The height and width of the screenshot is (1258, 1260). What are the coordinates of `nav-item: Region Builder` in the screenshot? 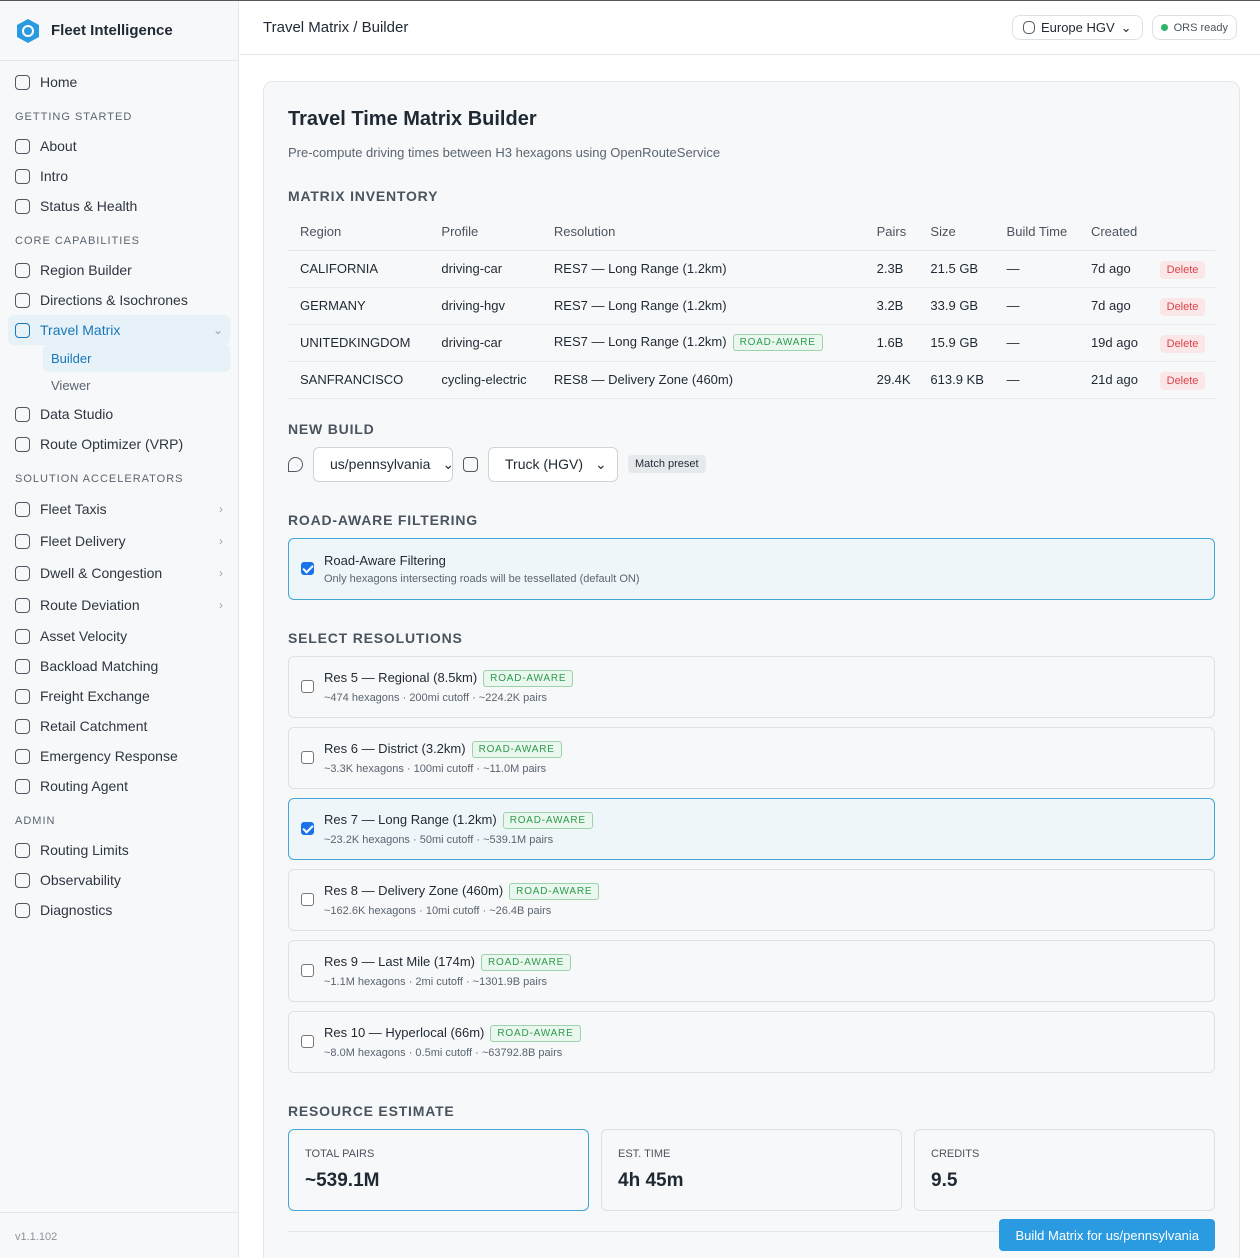 It's located at (119, 270).